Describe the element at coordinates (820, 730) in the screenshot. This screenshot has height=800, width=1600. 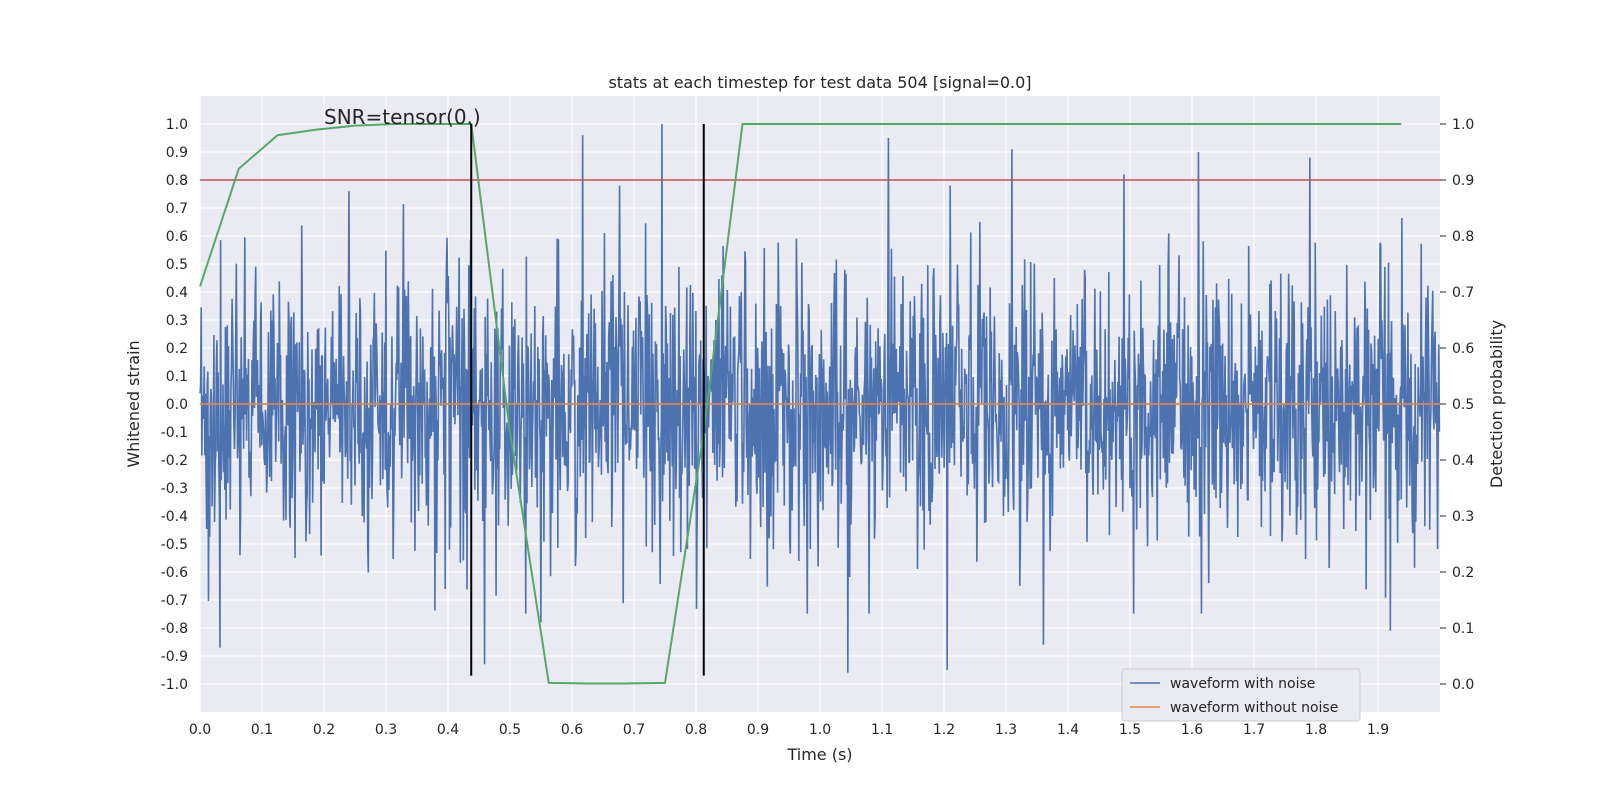
I see `x-tick-label: 1.0` at that location.